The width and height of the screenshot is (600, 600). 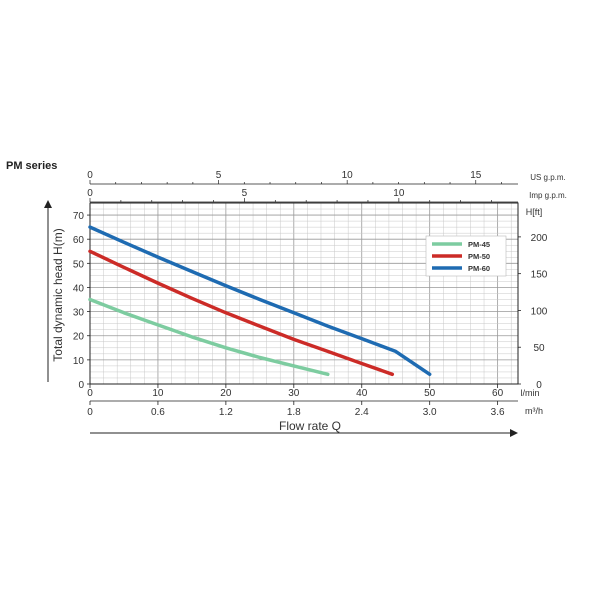 What do you see at coordinates (79, 313) in the screenshot?
I see `hm-tick-label: 30` at bounding box center [79, 313].